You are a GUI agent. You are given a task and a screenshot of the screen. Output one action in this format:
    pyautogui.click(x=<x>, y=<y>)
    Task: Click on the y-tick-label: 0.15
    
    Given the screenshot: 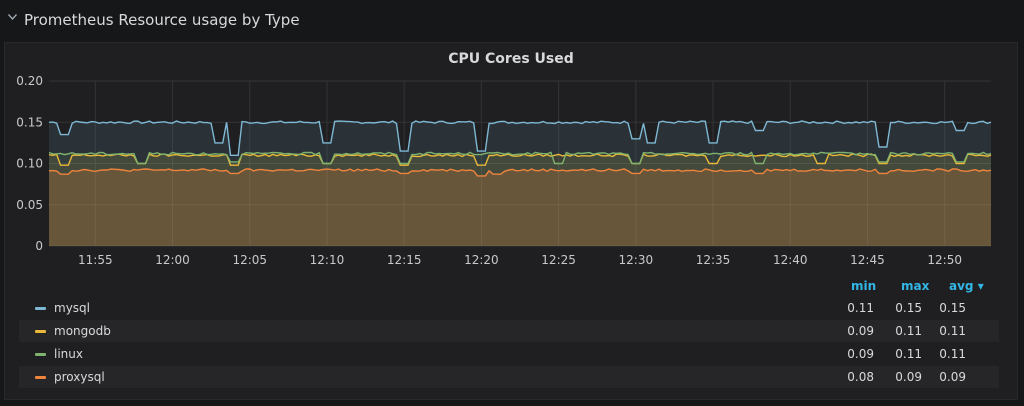 What is the action you would take?
    pyautogui.click(x=29, y=122)
    